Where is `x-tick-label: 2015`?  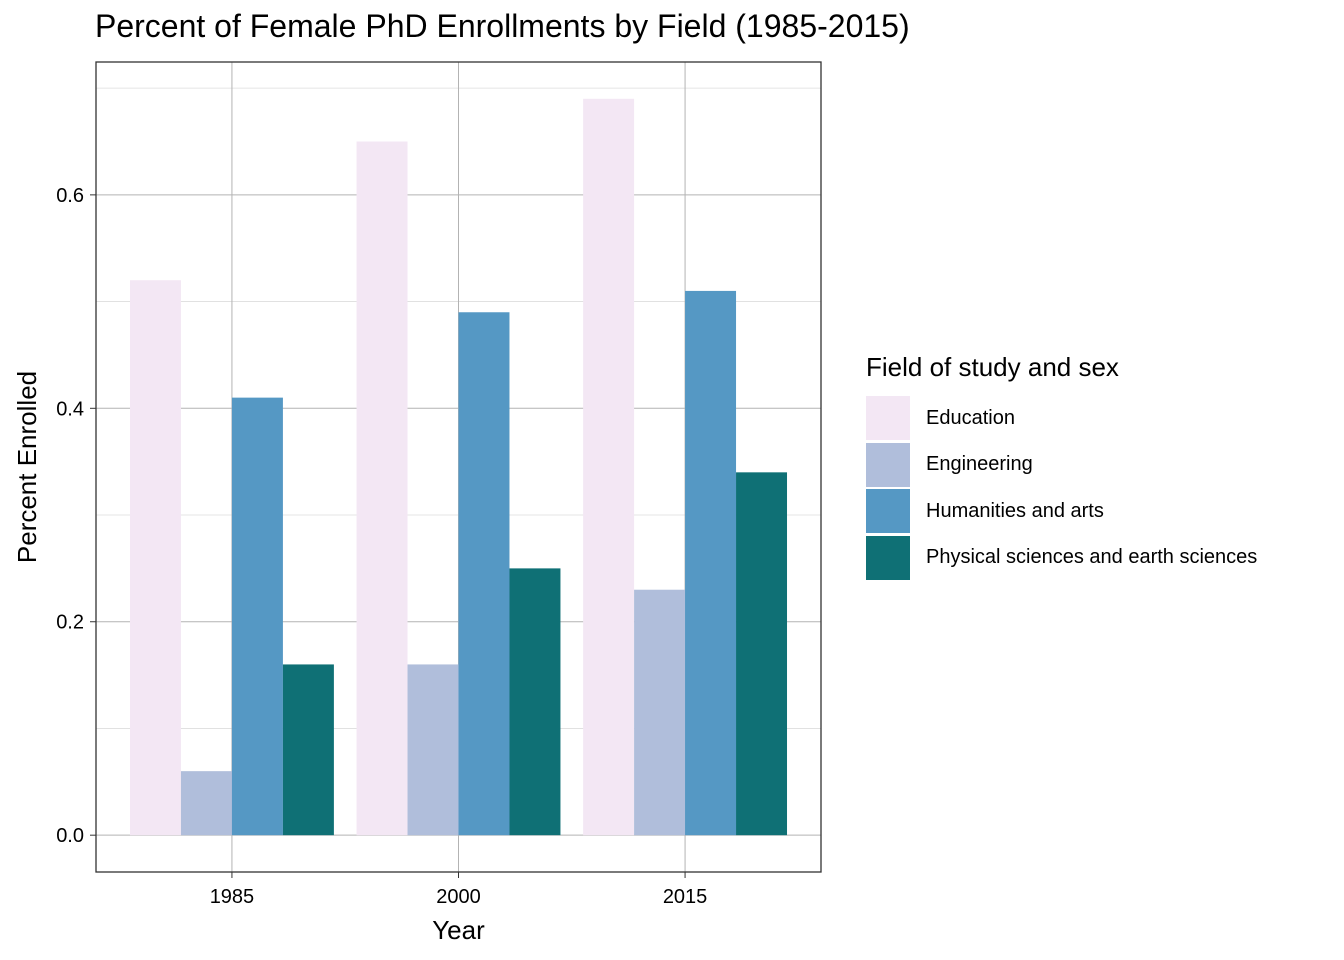 x-tick-label: 2015 is located at coordinates (685, 897).